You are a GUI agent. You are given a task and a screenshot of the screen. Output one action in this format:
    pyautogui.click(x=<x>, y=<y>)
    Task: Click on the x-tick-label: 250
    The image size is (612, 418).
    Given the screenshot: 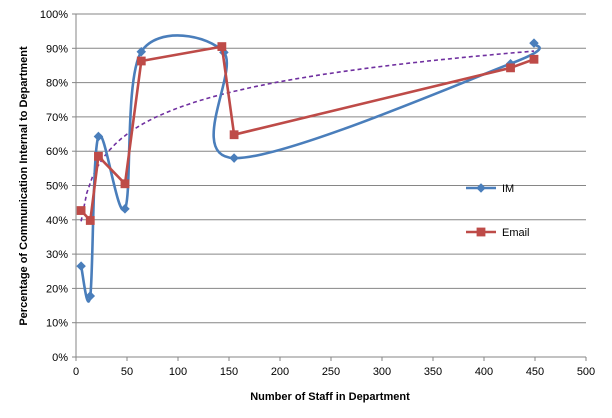 What is the action you would take?
    pyautogui.click(x=331, y=372)
    